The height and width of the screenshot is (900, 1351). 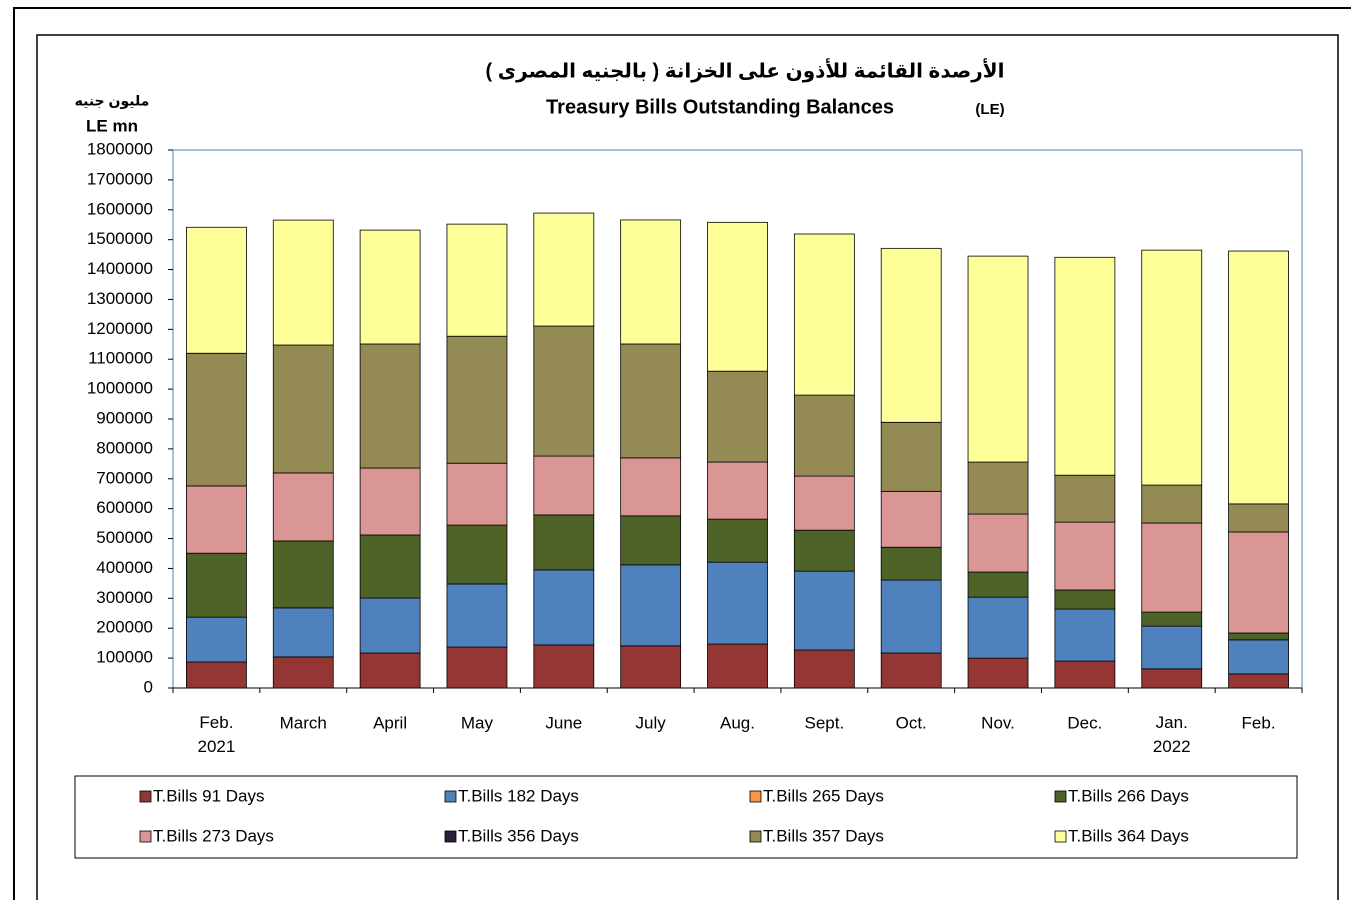 What do you see at coordinates (651, 722) in the screenshot?
I see `x-tick-label: July` at bounding box center [651, 722].